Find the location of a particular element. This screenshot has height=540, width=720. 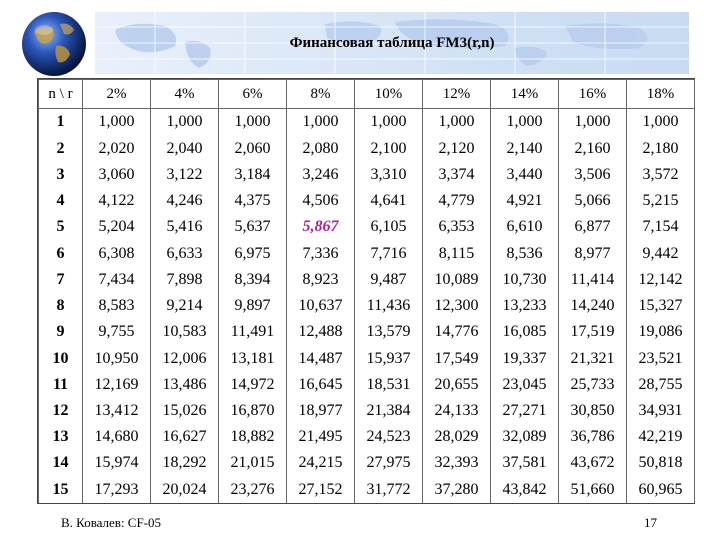

value-cell: 15,026 is located at coordinates (184, 411).